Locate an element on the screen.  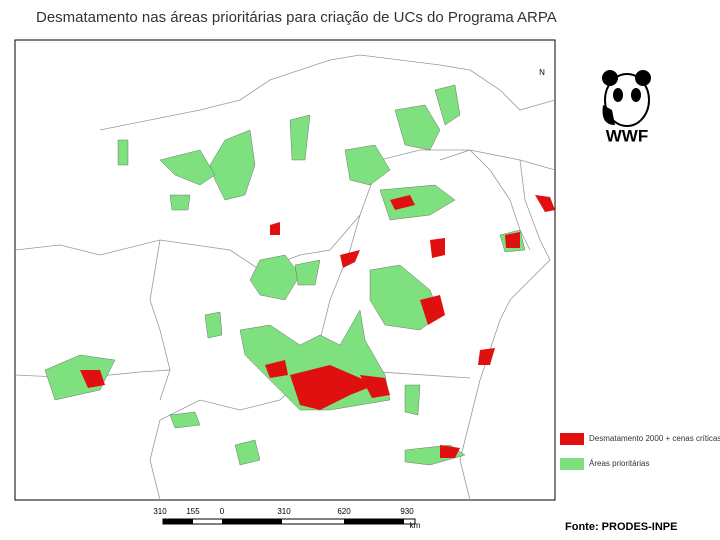
logo-text: WWF is located at coordinates (627, 135).